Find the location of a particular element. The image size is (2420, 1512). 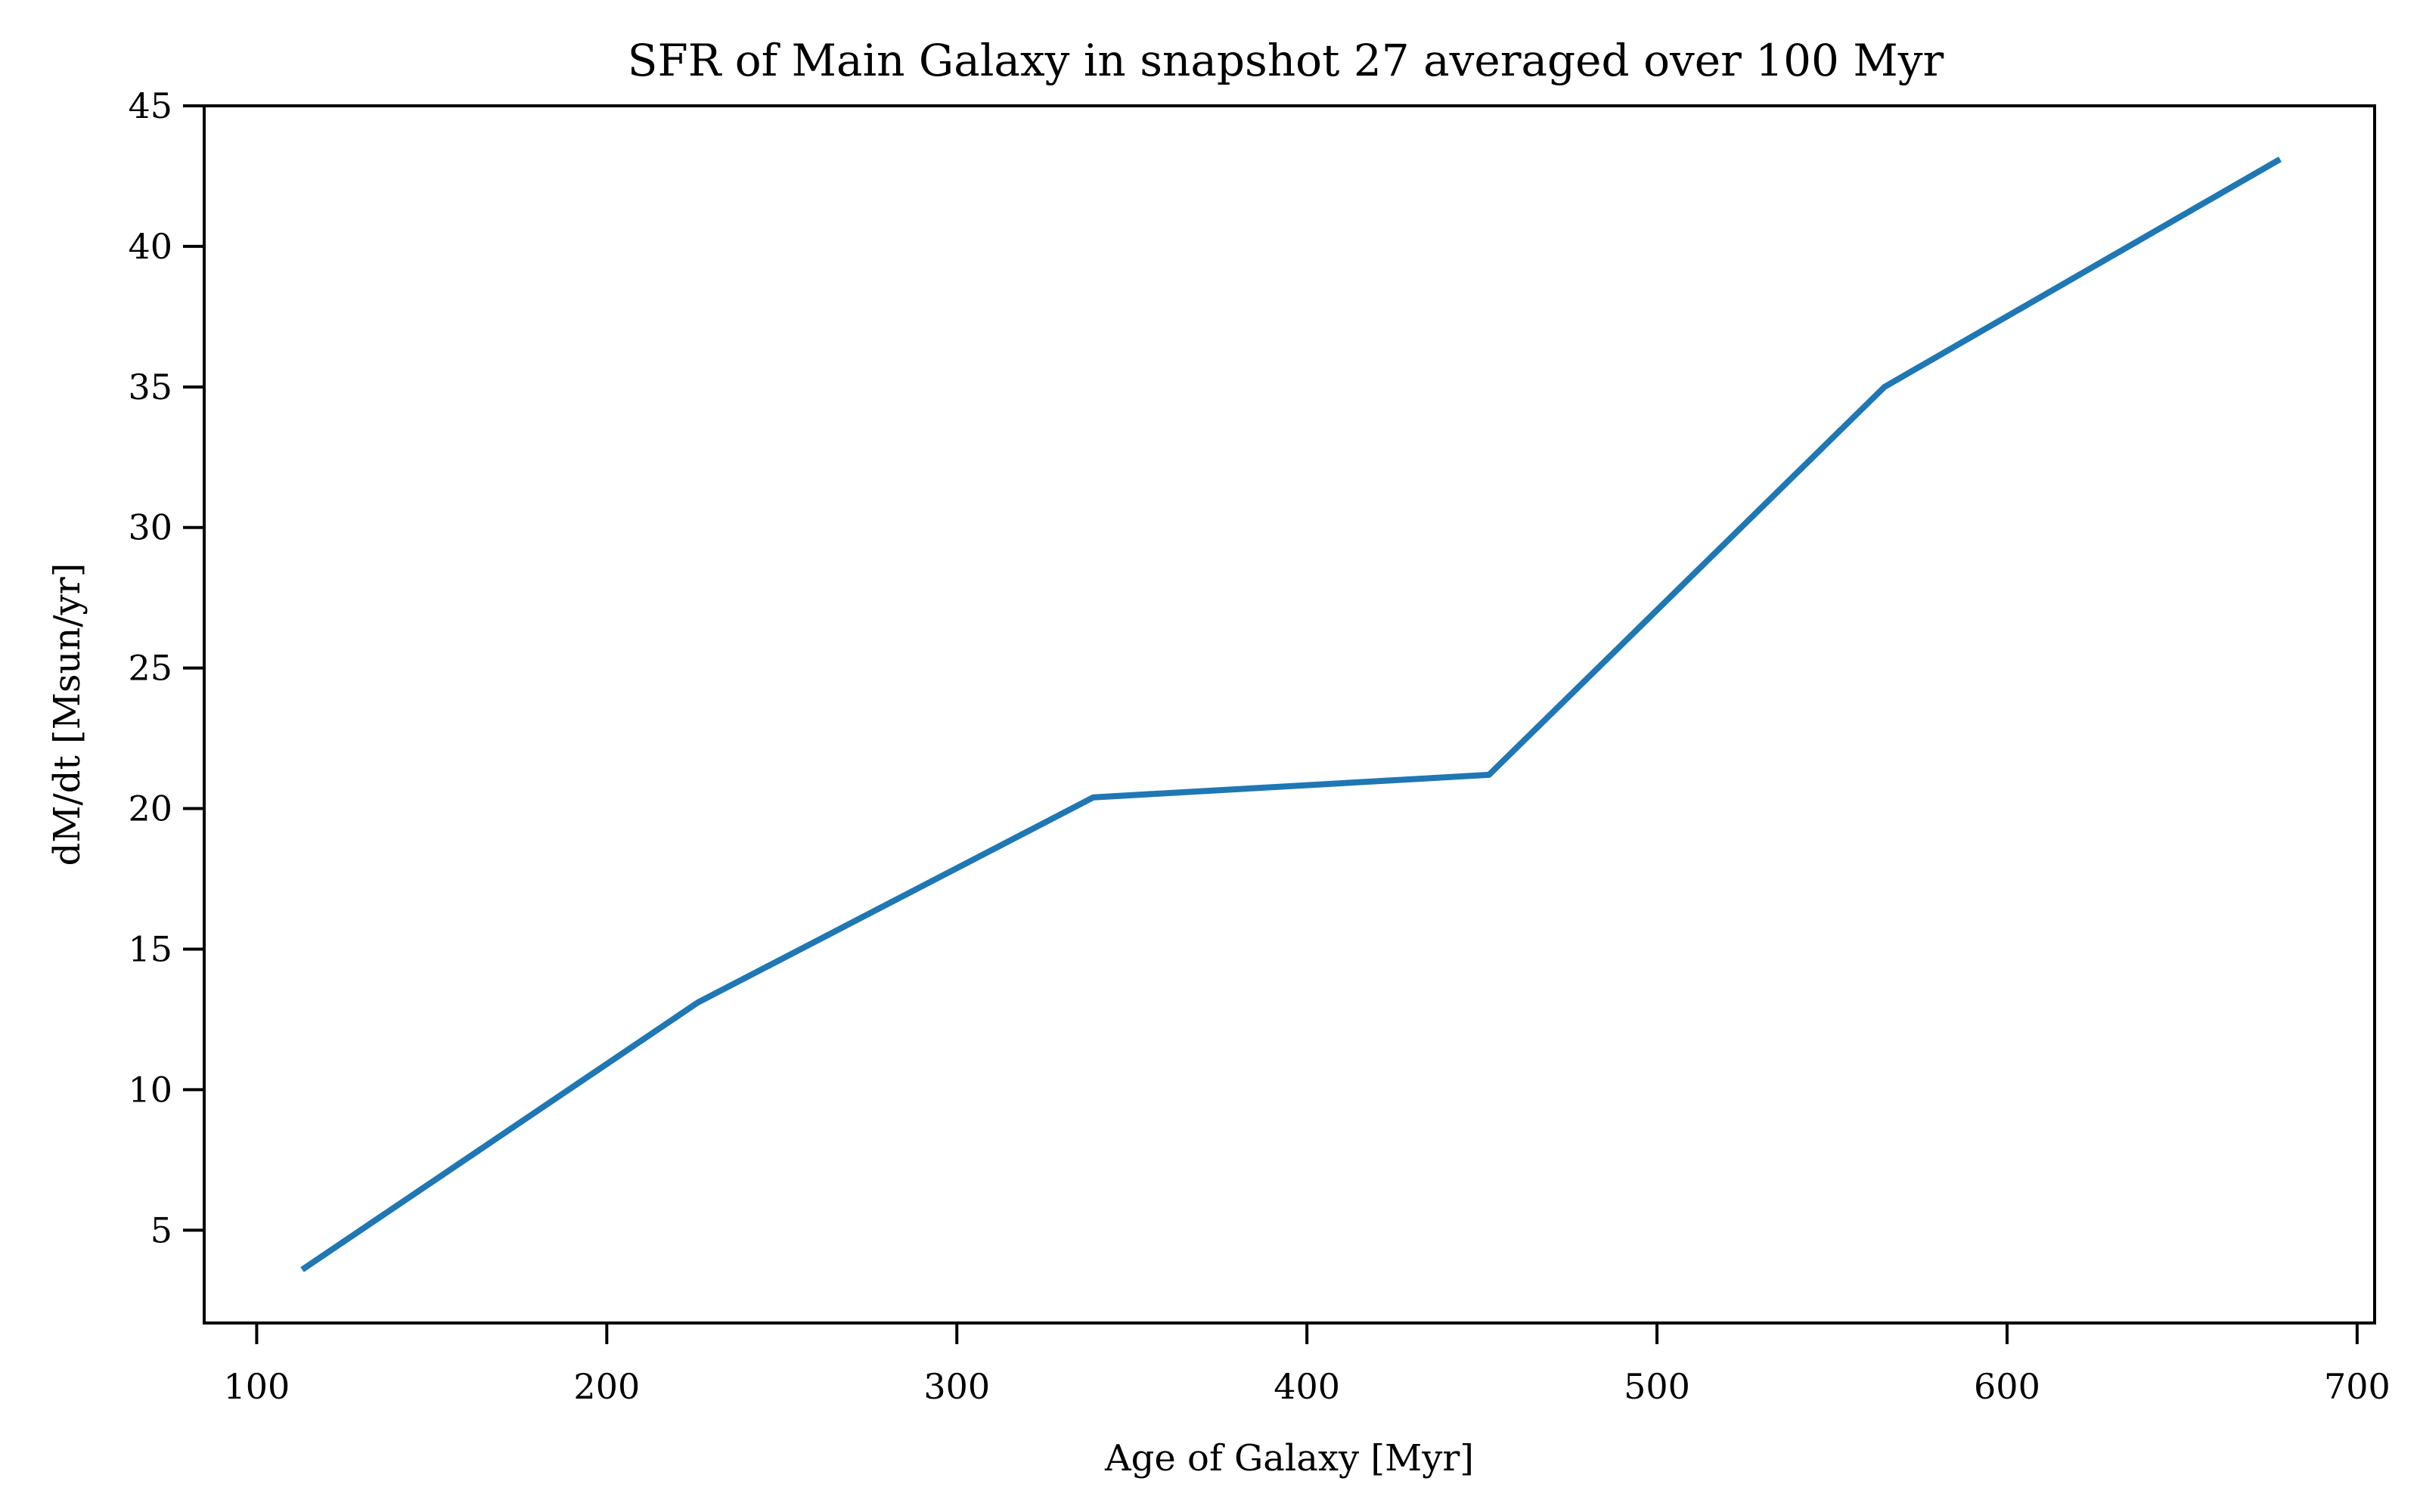

x-tick-label: 300 is located at coordinates (957, 1386).